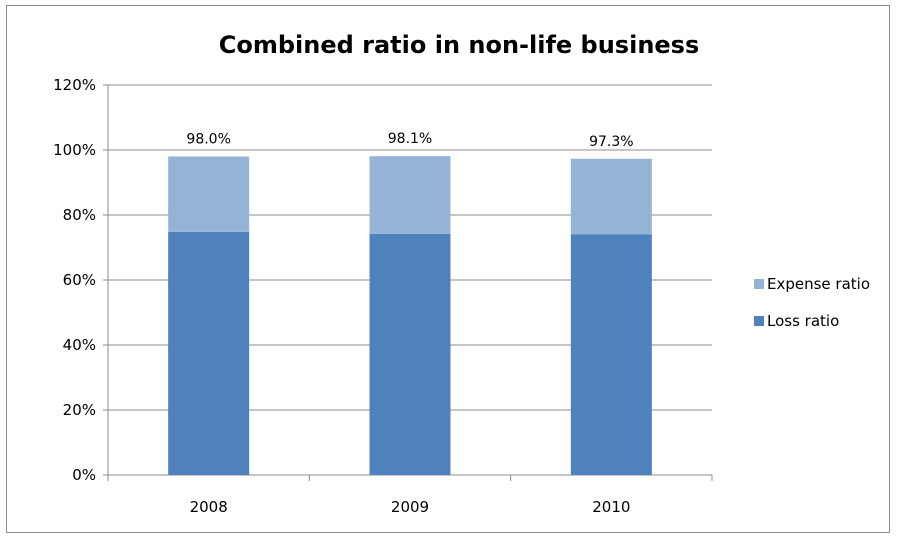 This screenshot has height=541, width=898. What do you see at coordinates (79, 410) in the screenshot?
I see `y-tick-label: 20%` at bounding box center [79, 410].